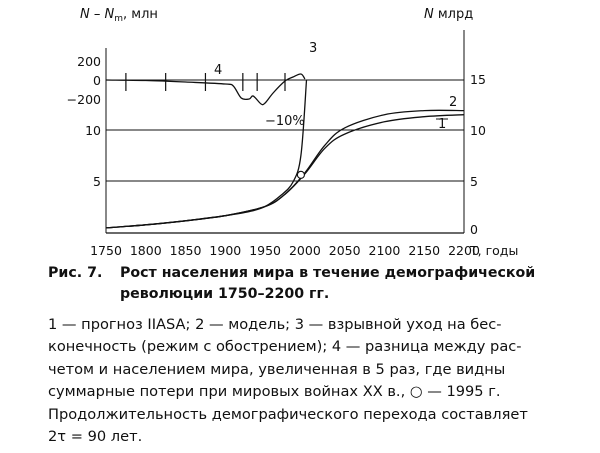 Image resolution: width=600 pixels, height=453 pixels. I want to click on left-tick-label: 5, so click(97, 181).